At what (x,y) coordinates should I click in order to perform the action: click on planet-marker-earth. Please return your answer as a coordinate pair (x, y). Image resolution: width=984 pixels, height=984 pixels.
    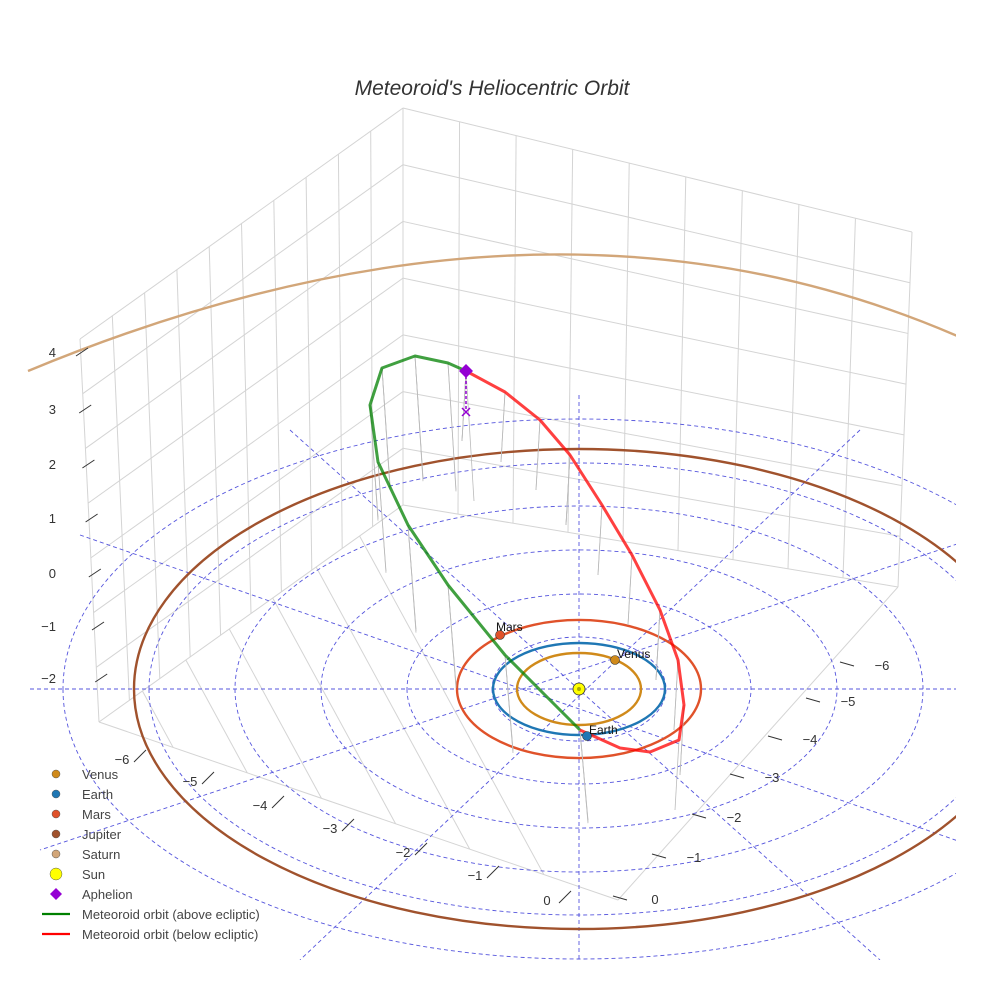
    Looking at the image, I should click on (587, 736).